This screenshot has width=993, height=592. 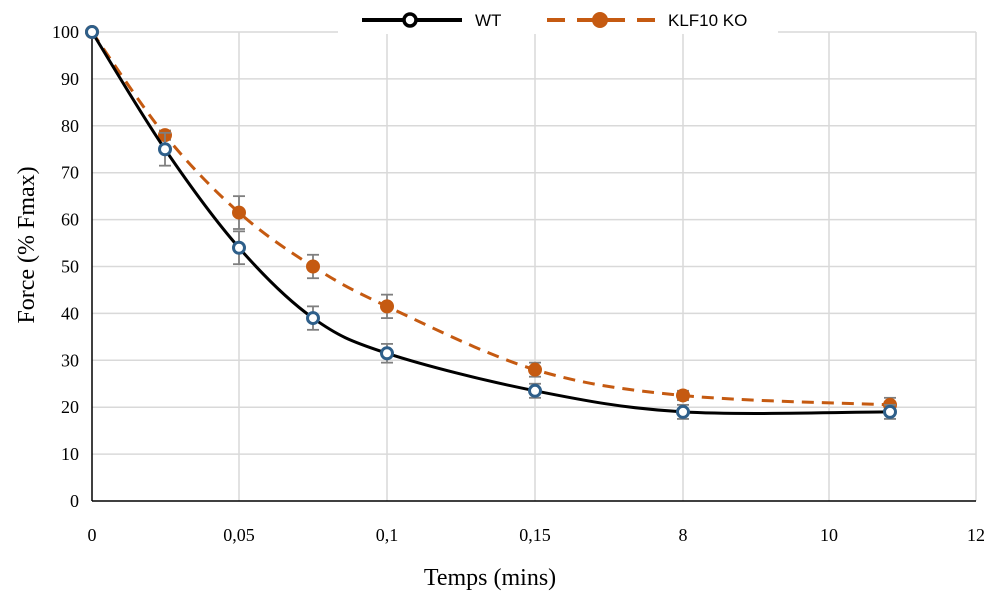 I want to click on y-tick-label: 50, so click(x=70, y=267).